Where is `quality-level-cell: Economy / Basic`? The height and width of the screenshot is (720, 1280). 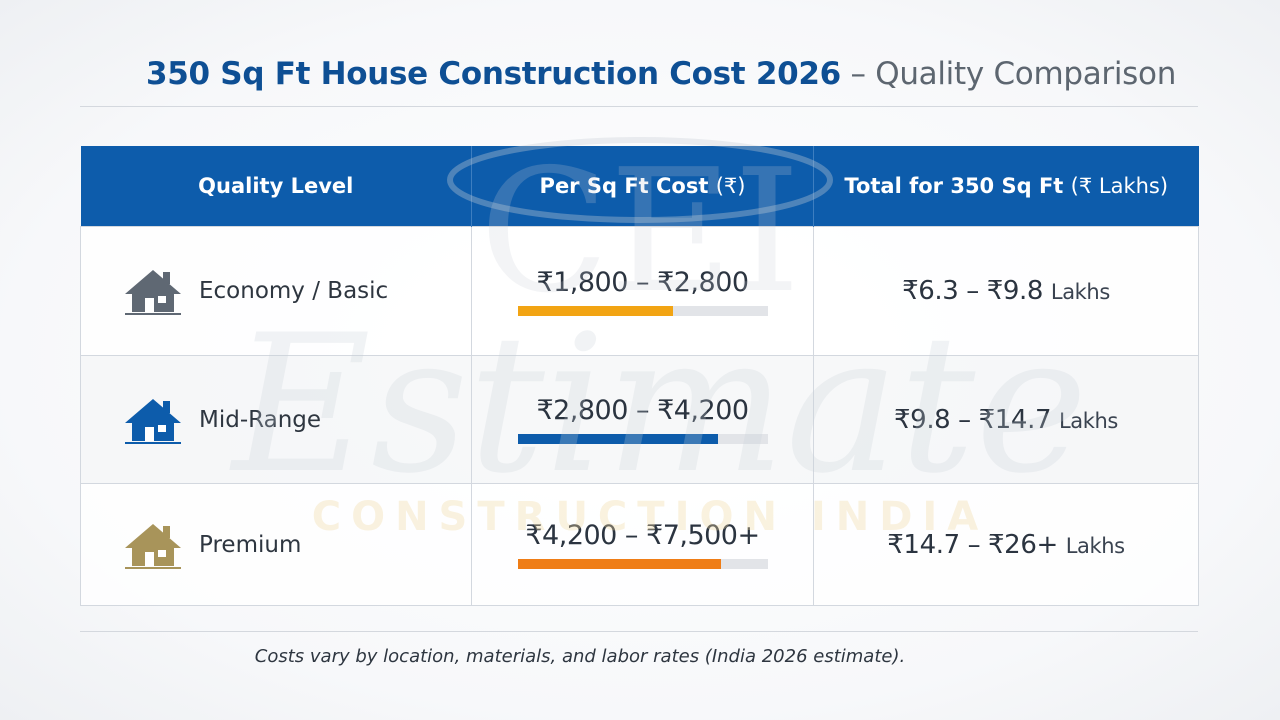
quality-level-cell: Economy / Basic is located at coordinates (276, 291).